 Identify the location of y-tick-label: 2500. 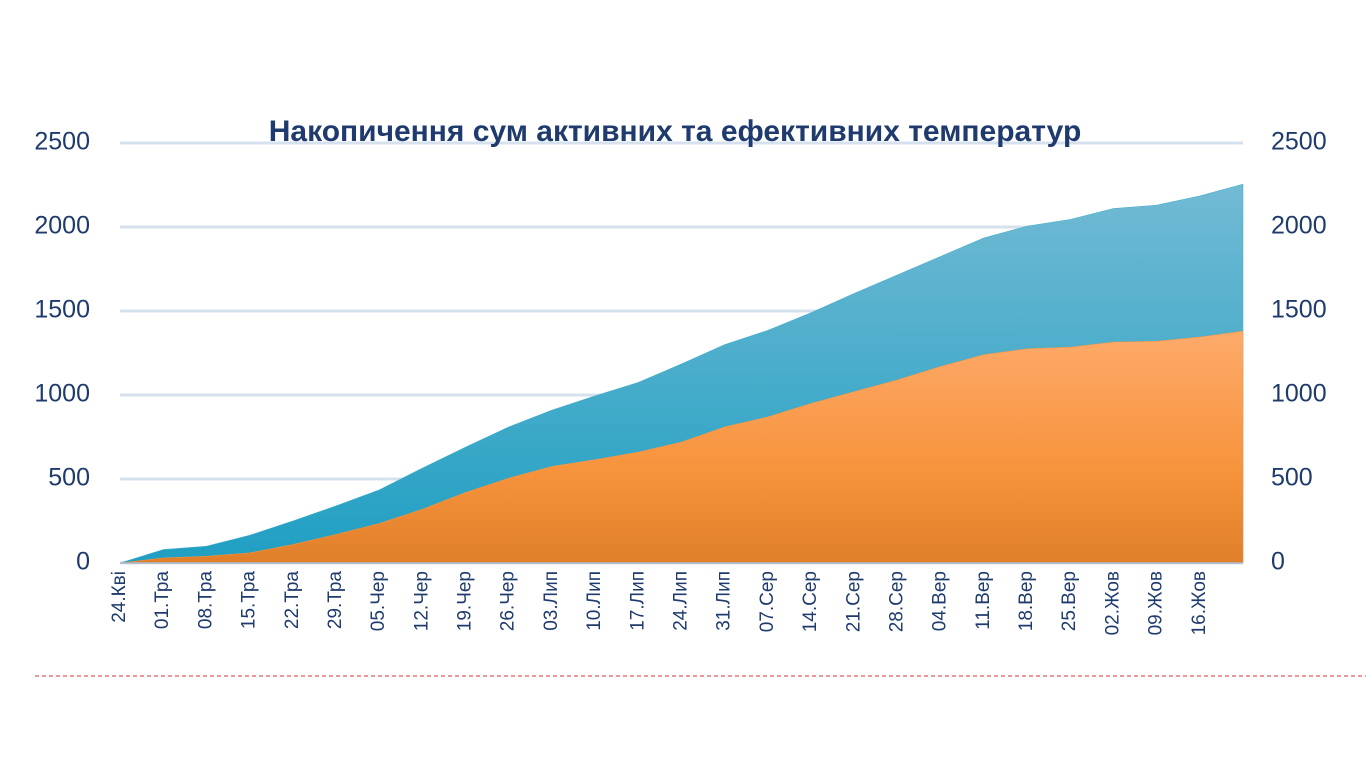
(62, 142).